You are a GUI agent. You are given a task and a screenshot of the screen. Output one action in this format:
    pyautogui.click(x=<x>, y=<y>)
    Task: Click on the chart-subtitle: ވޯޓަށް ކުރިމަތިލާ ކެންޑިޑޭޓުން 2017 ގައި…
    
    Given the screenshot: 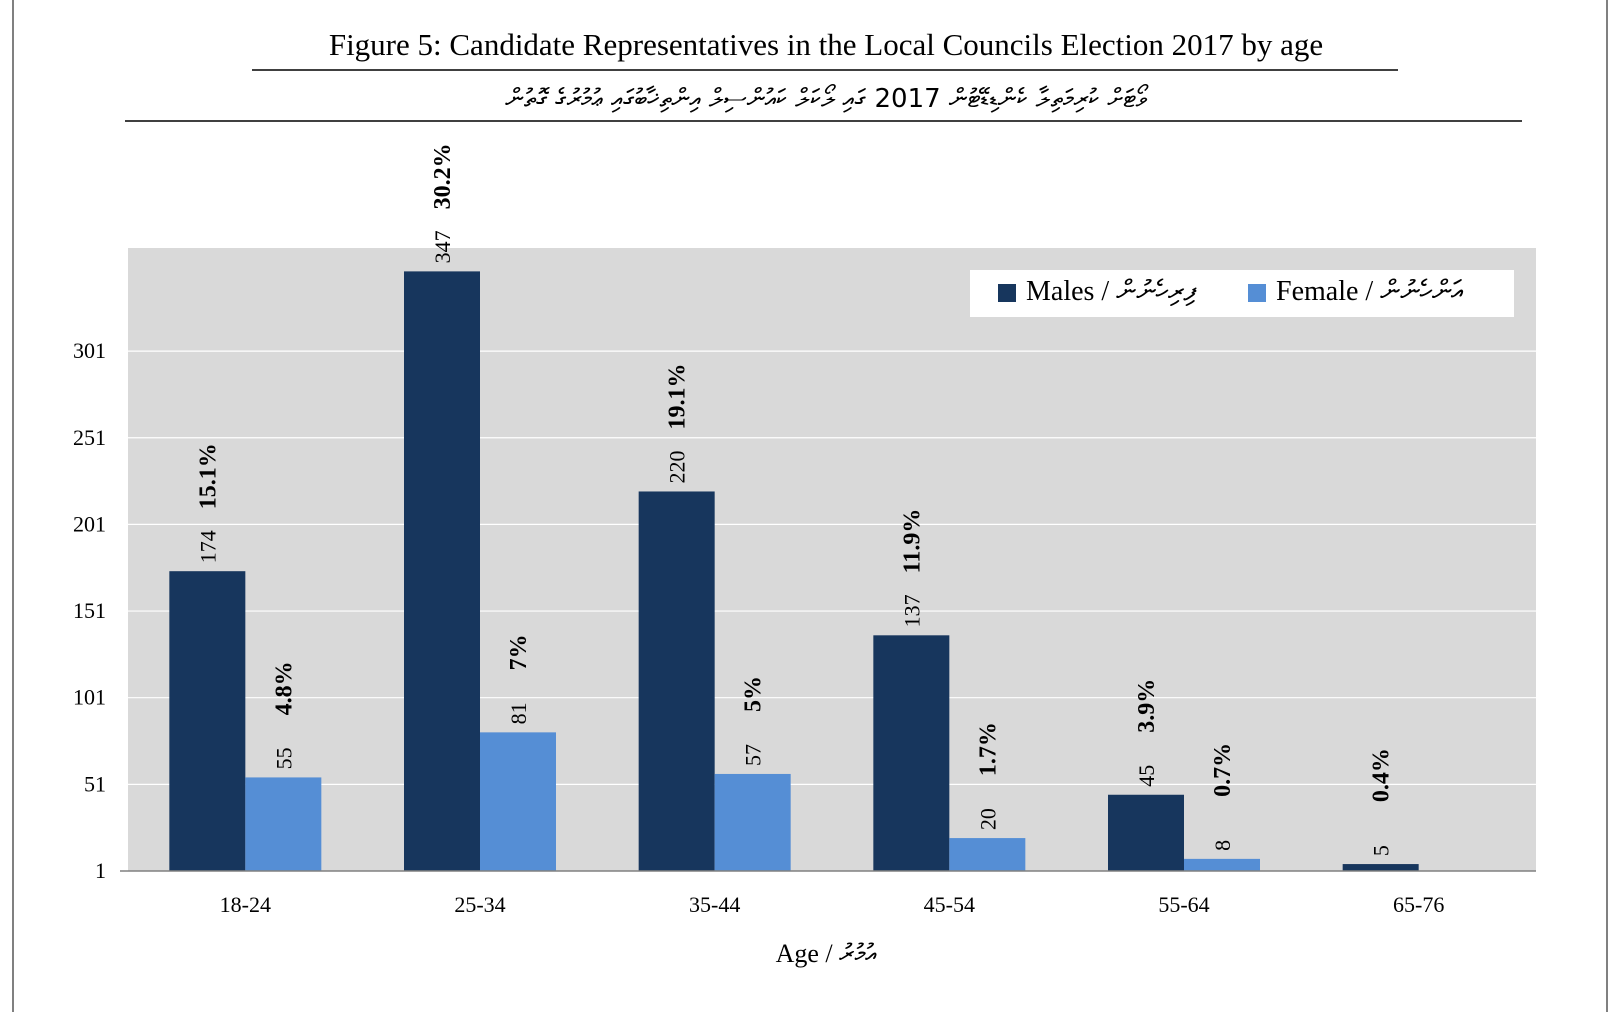 What is the action you would take?
    pyautogui.click(x=827, y=99)
    